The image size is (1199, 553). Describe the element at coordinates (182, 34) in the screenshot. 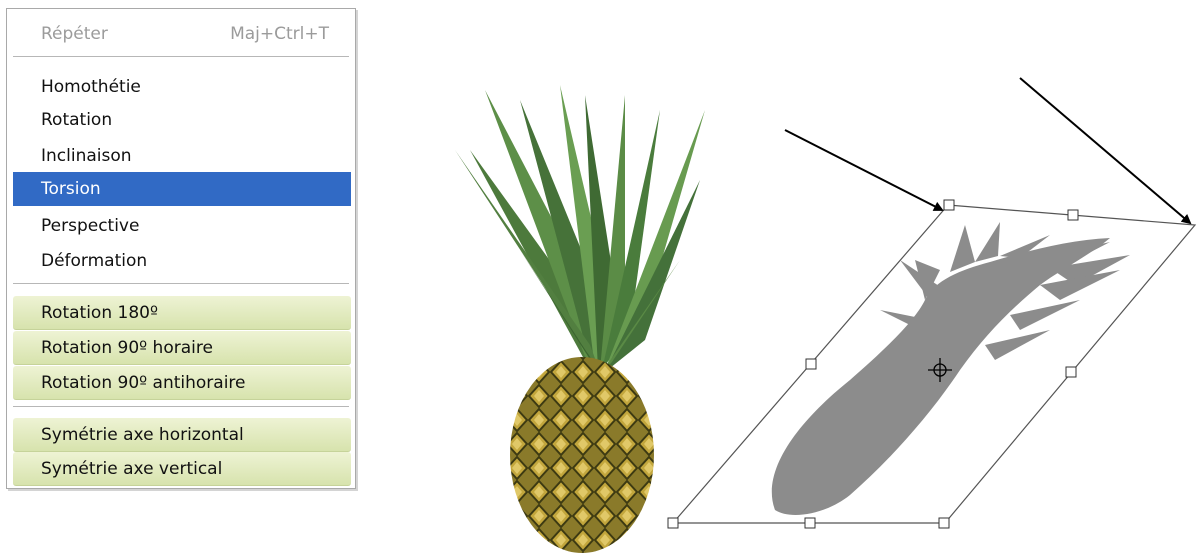

I see `menu-item-repeat: Répéter Maj+Ctrl+T` at that location.